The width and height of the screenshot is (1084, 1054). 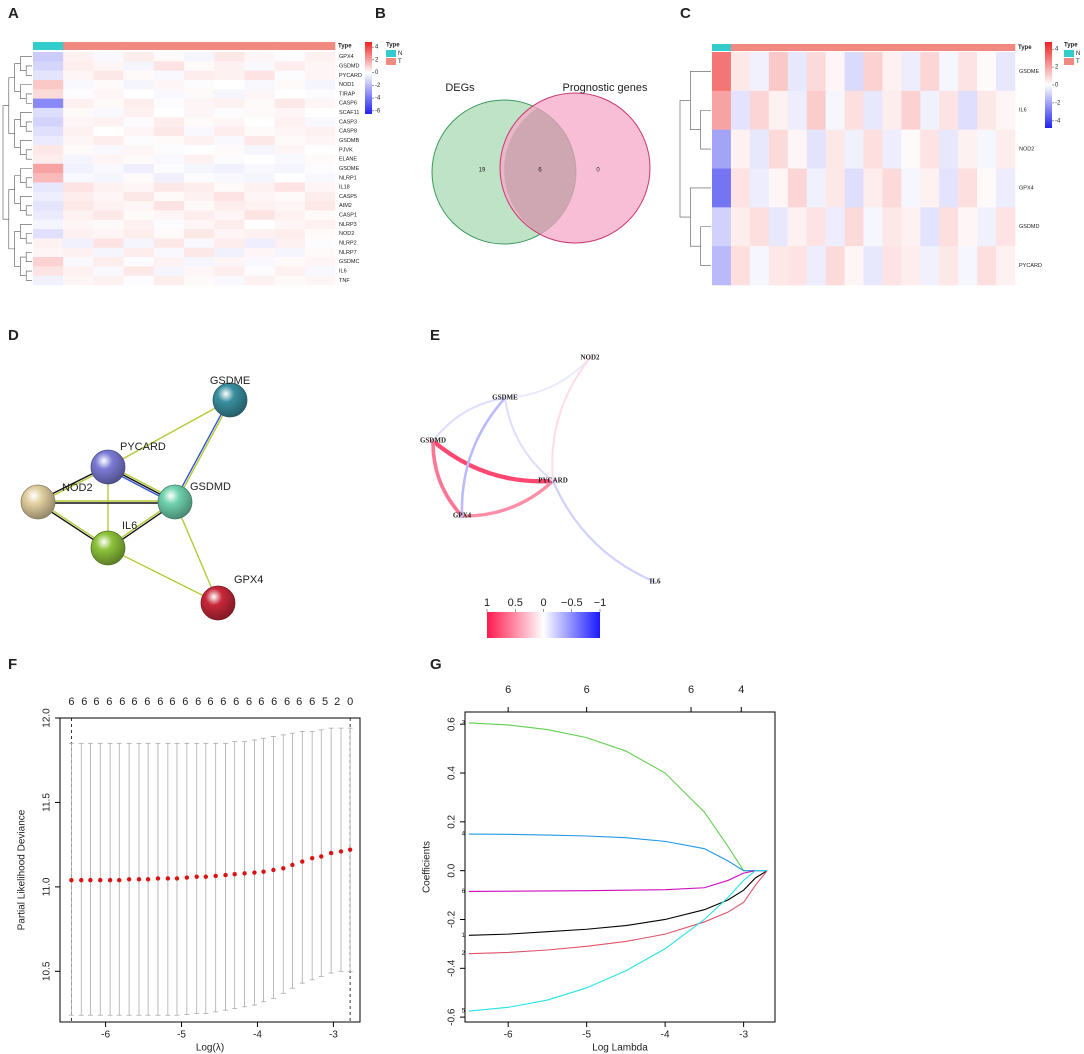 I want to click on row-label: CASP1, so click(x=348, y=216).